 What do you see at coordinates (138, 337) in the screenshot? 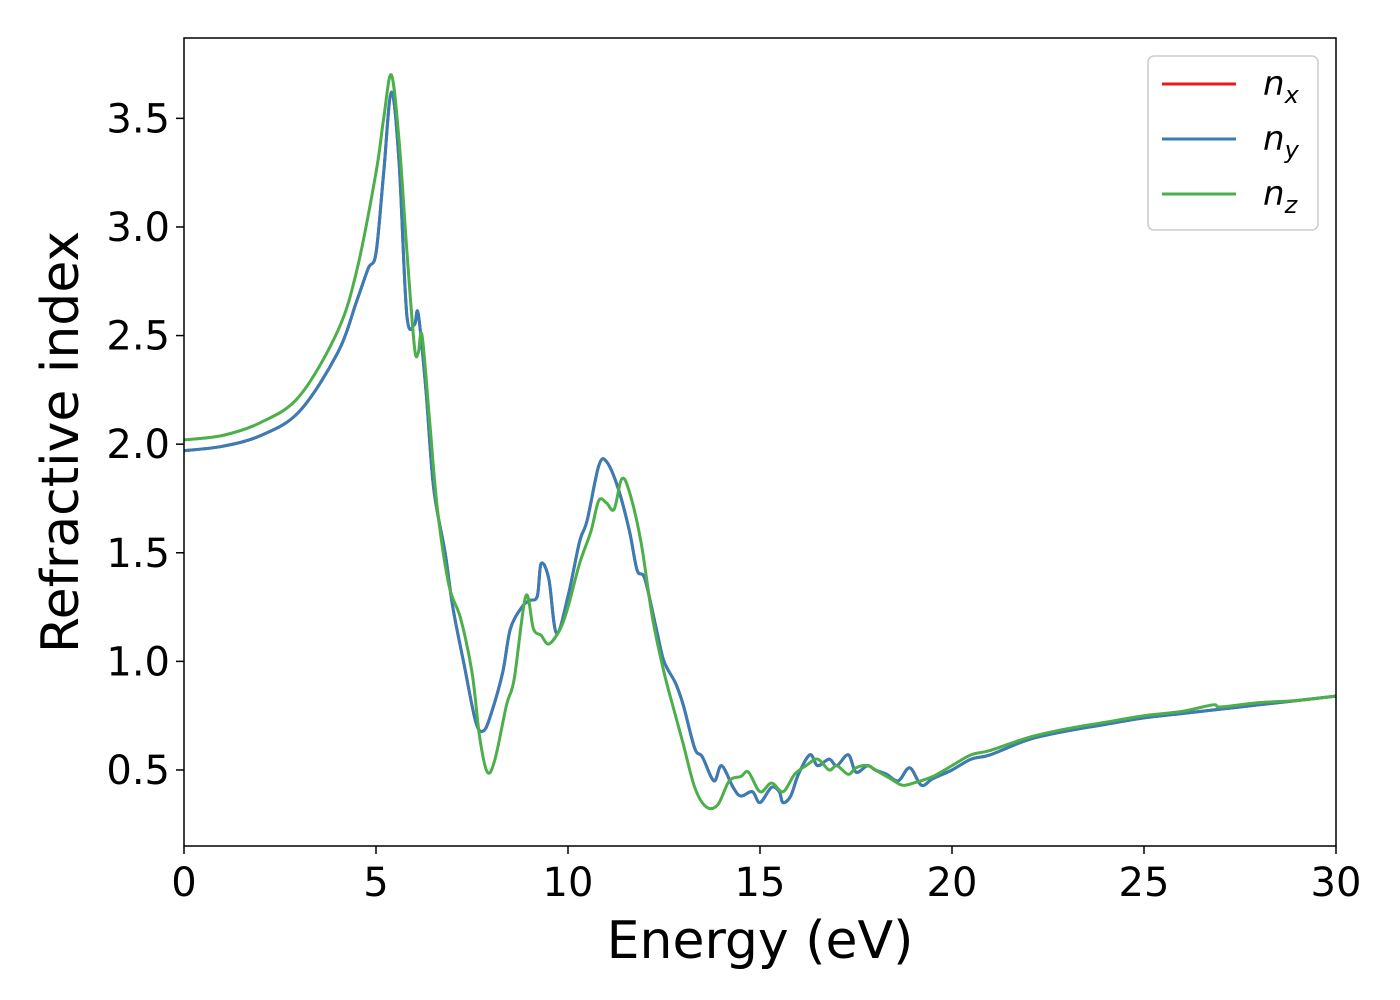
I see `y-tick-label: 2.5` at bounding box center [138, 337].